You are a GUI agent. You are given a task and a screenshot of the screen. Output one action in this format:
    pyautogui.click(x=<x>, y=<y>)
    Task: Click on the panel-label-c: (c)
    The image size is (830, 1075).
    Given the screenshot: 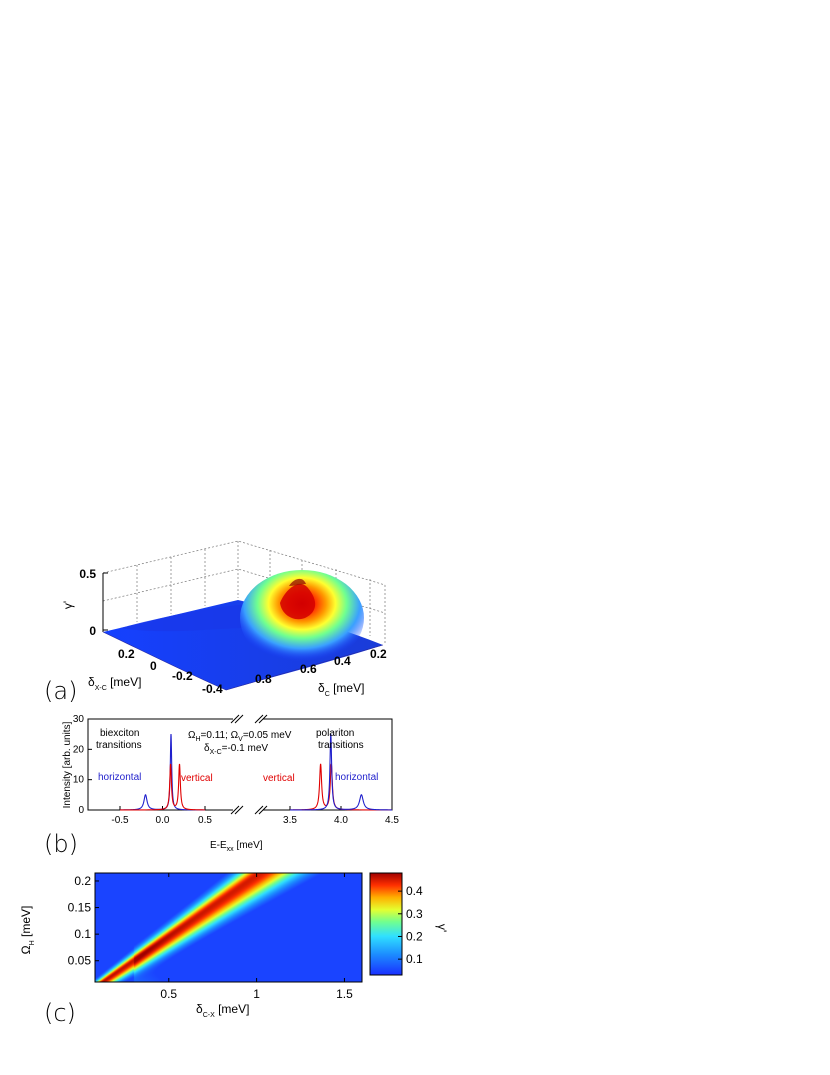 What is the action you would take?
    pyautogui.click(x=60, y=1013)
    